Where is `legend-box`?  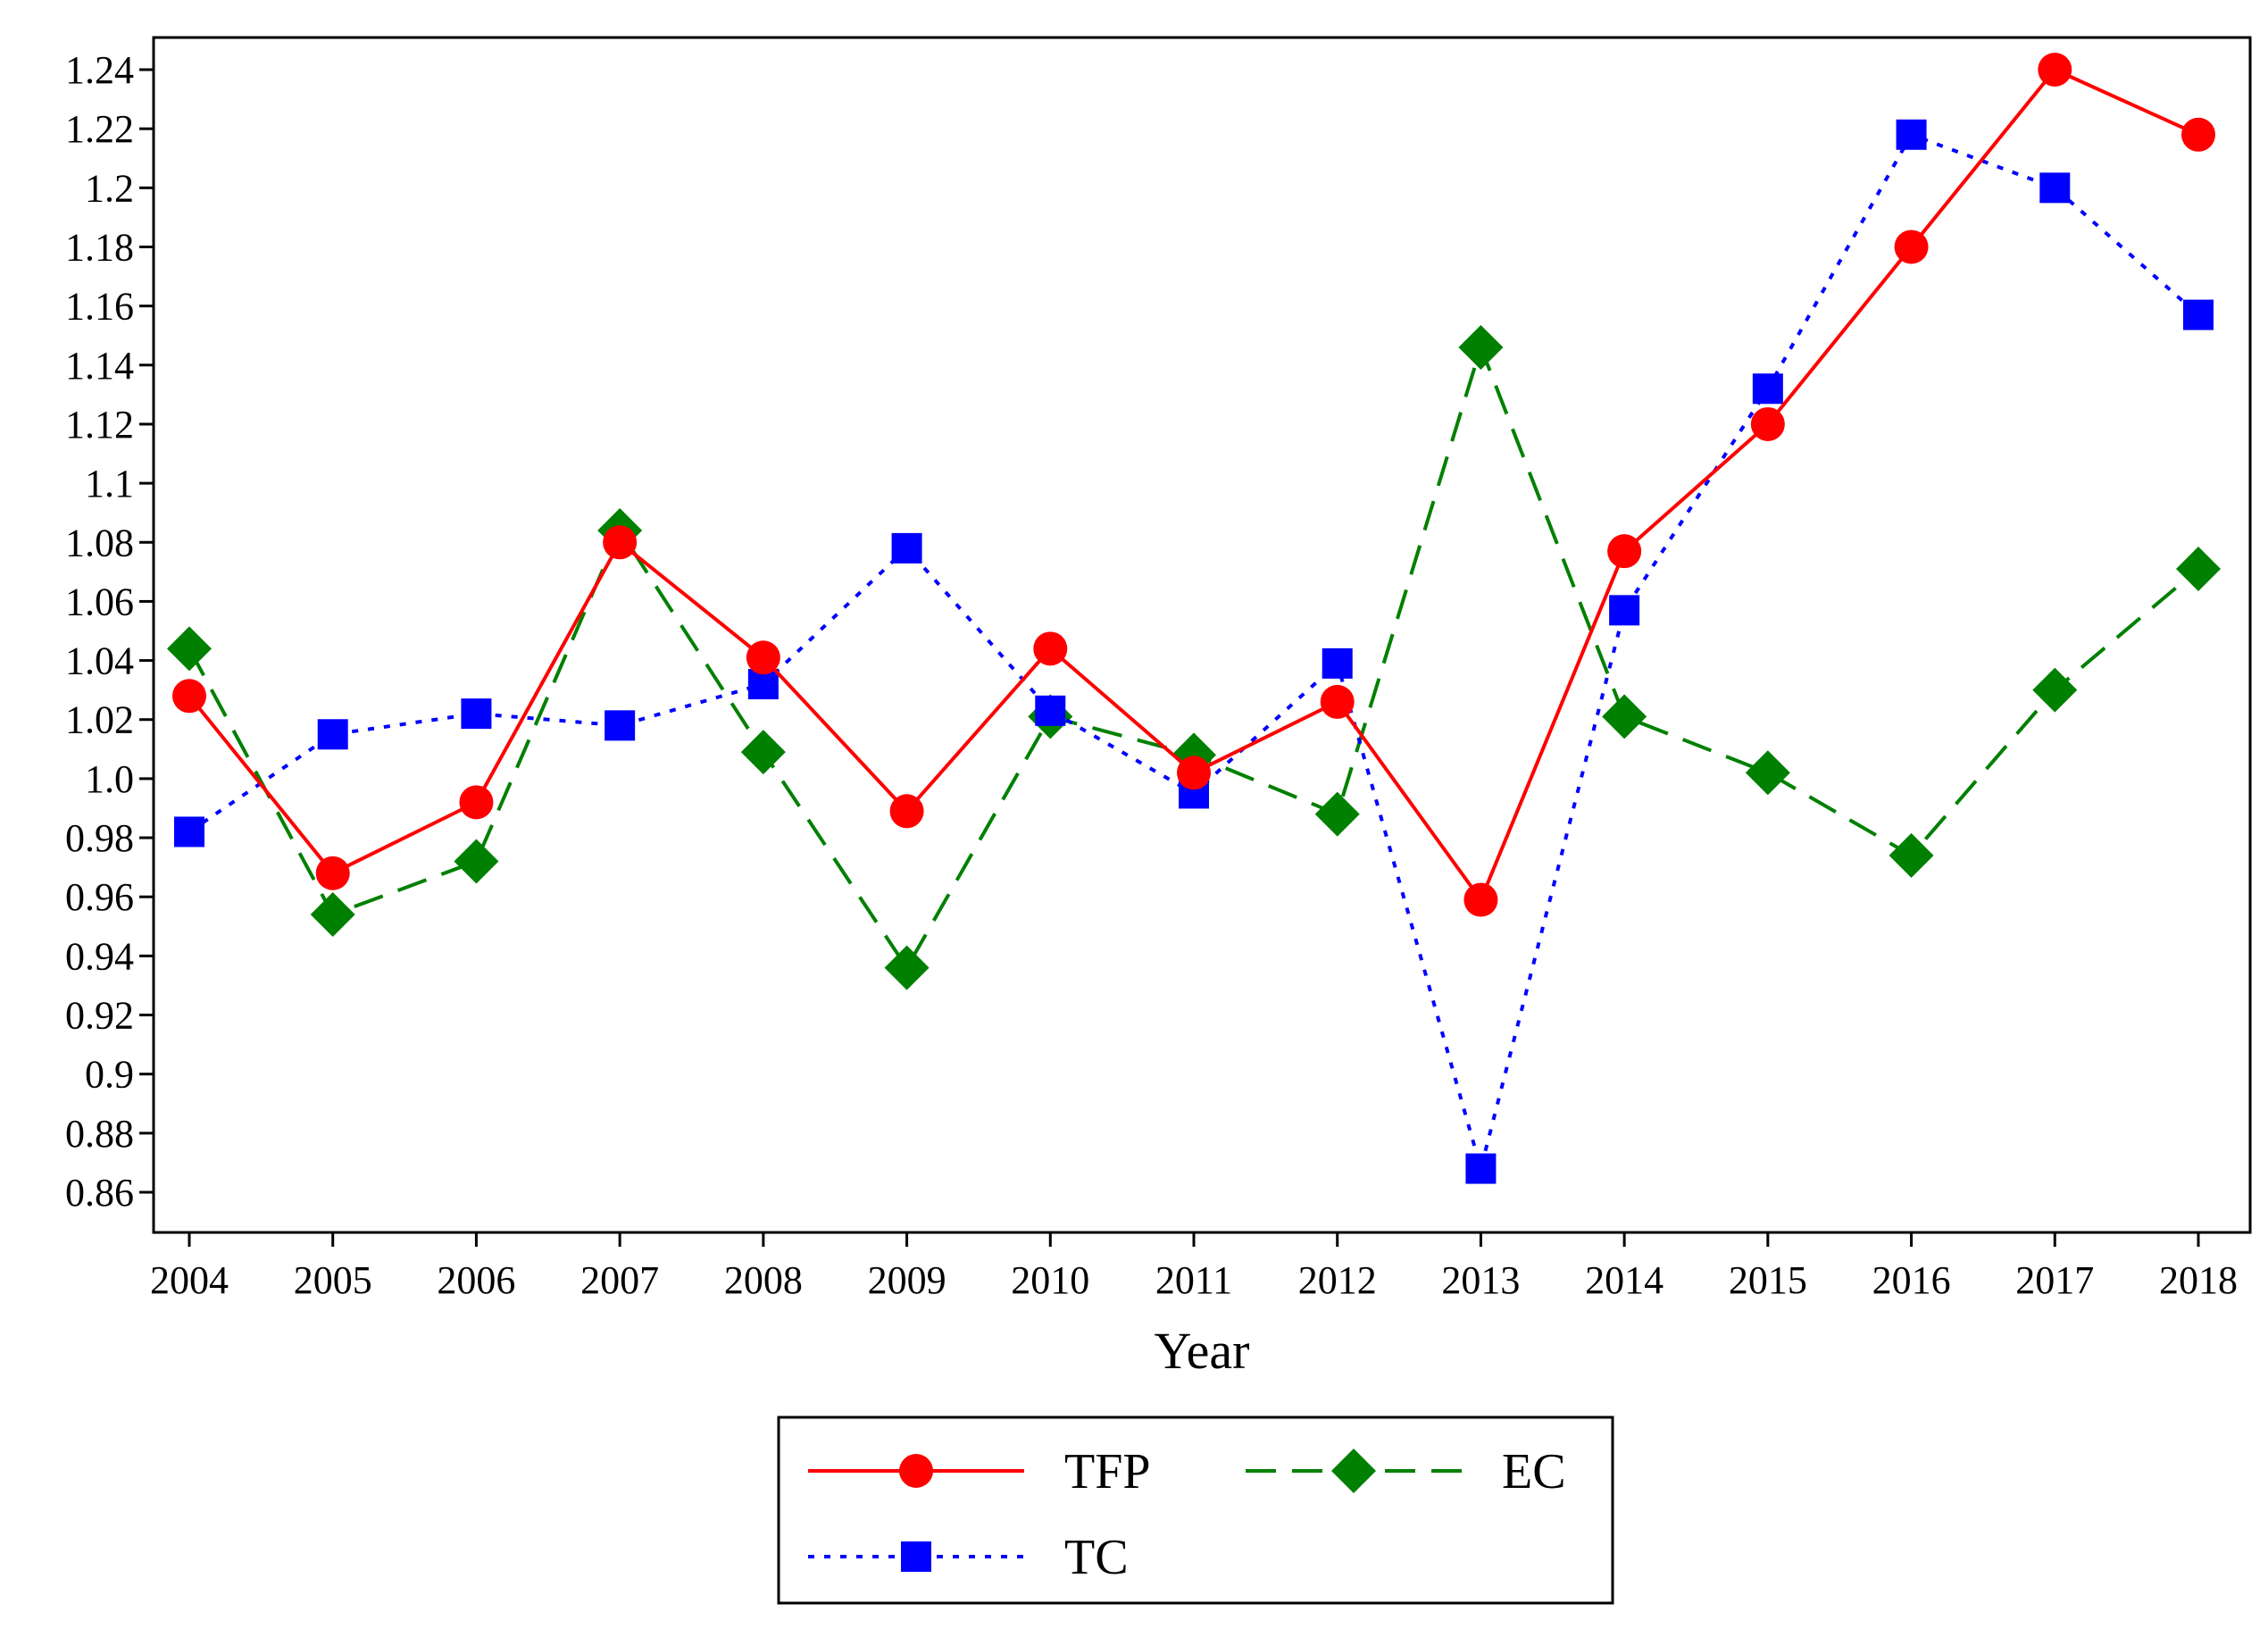 legend-box is located at coordinates (1195, 1510).